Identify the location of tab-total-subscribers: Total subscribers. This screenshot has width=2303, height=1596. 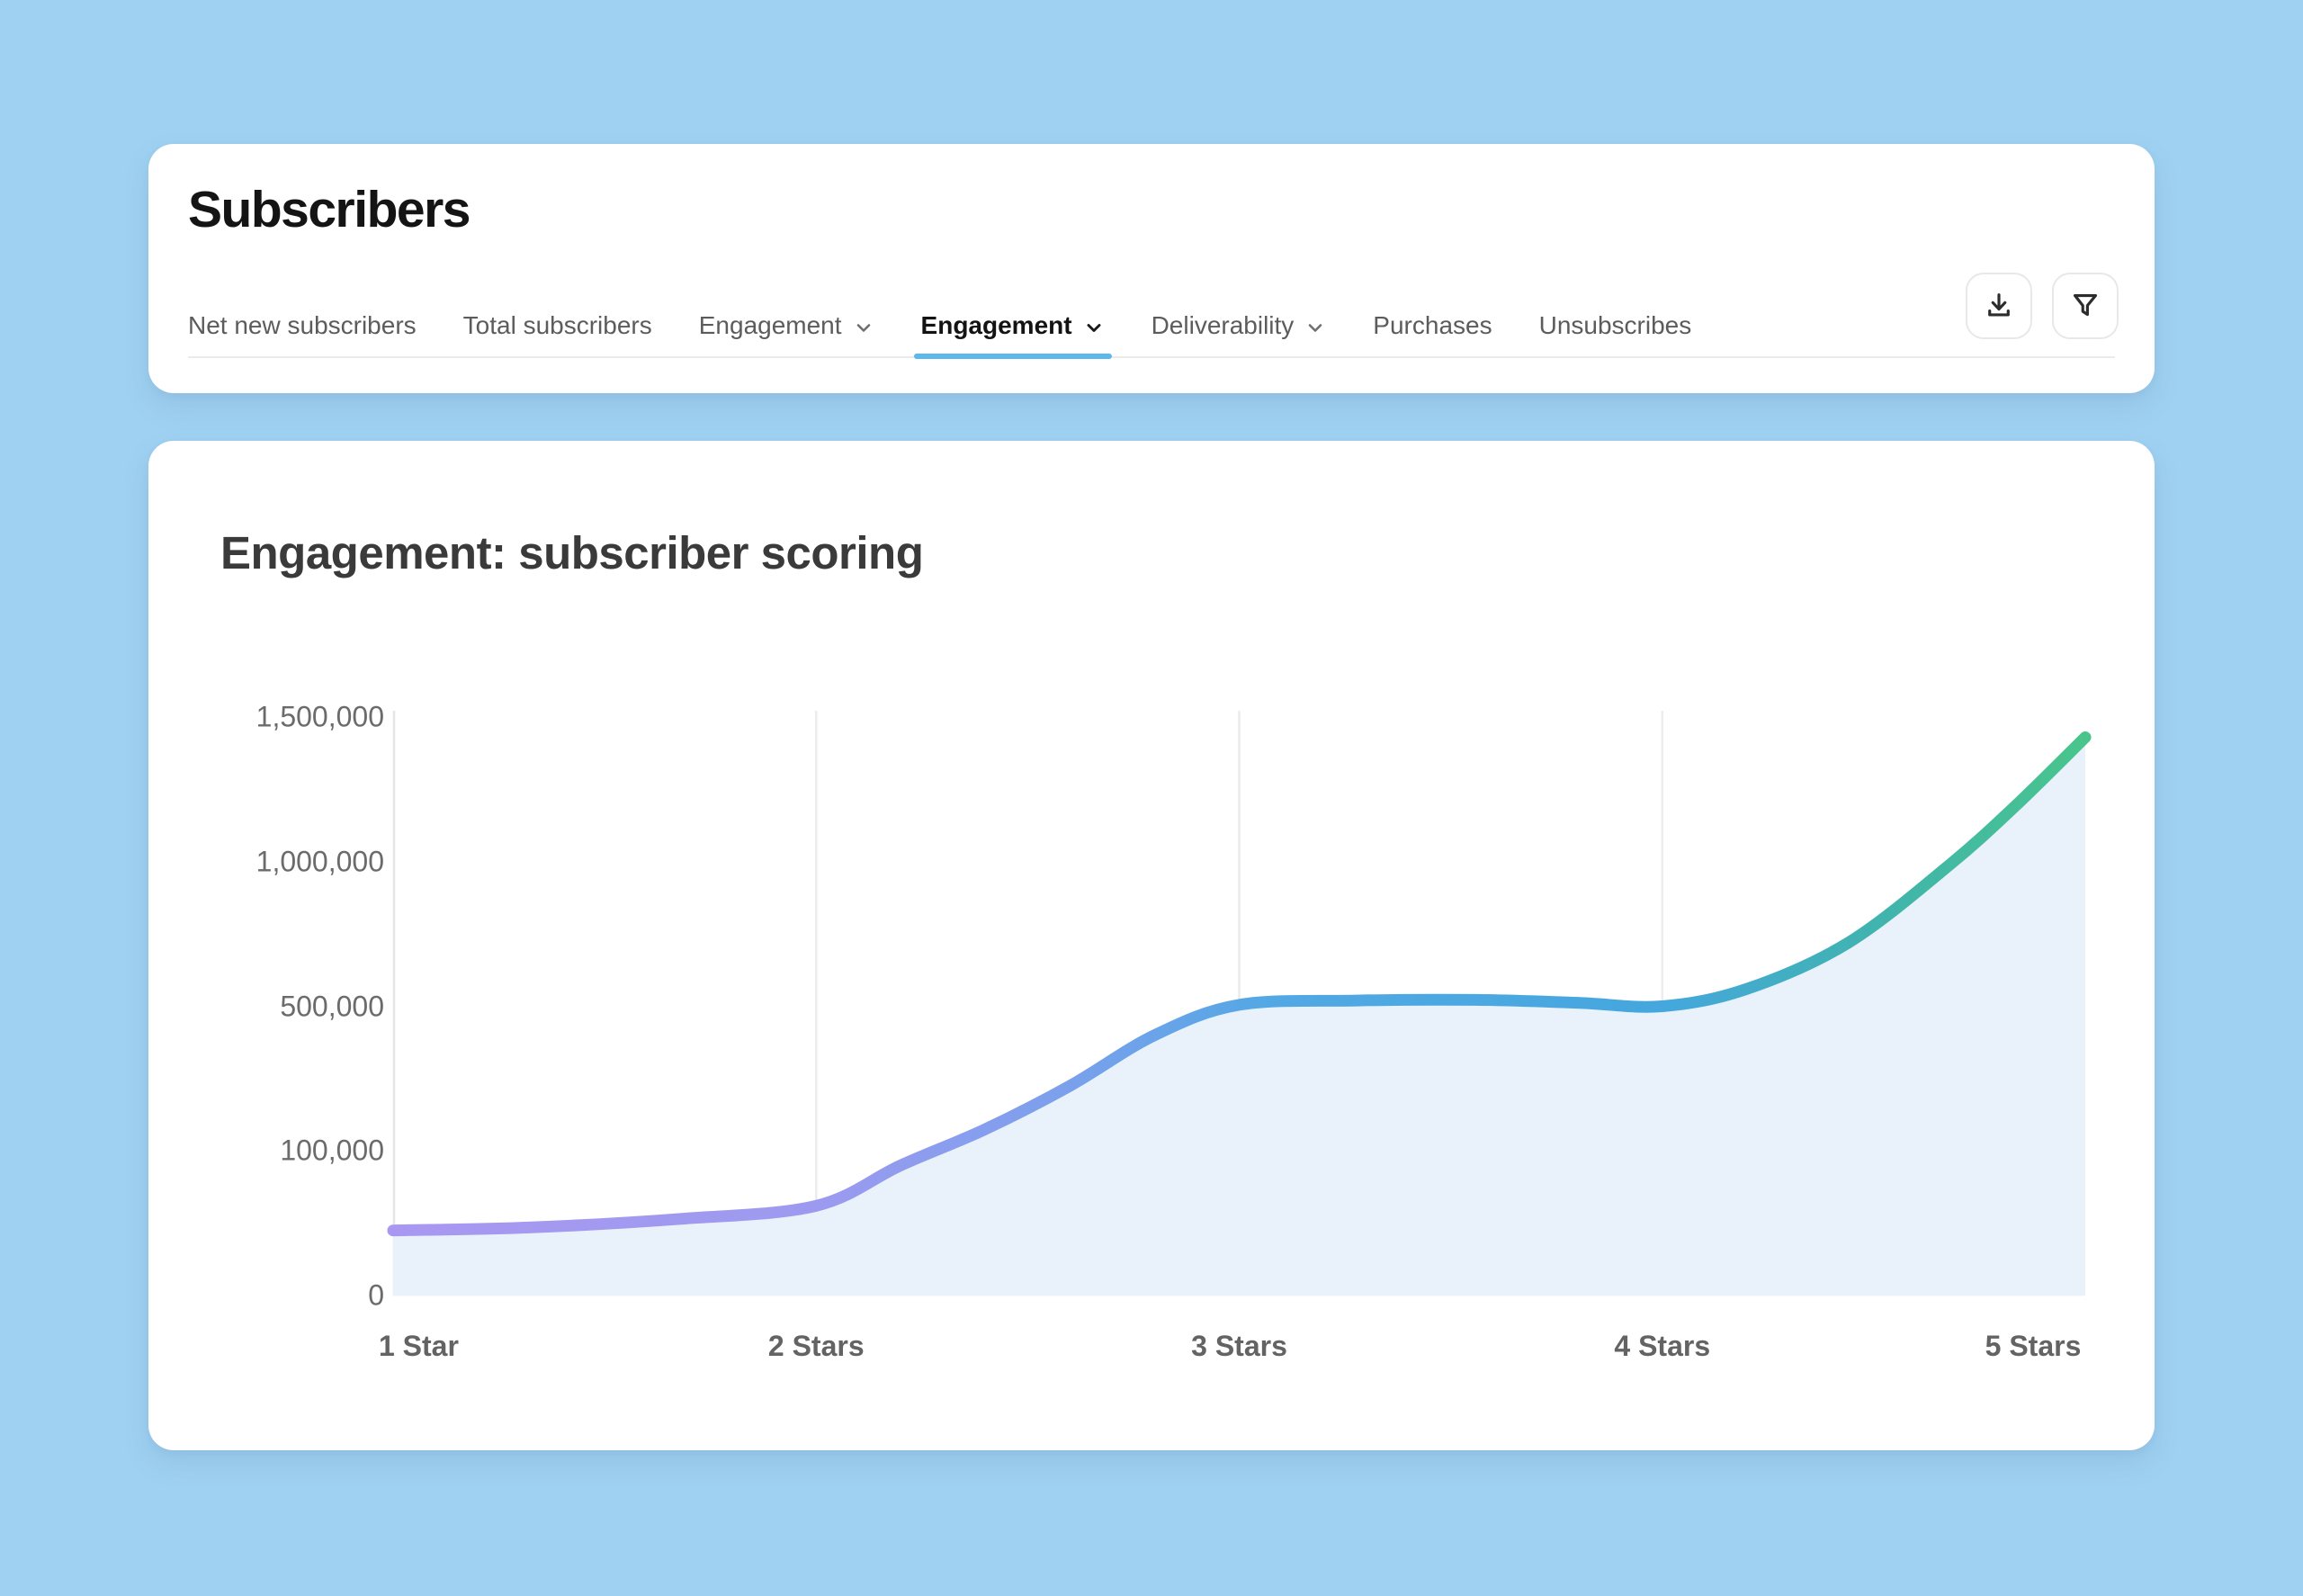
(558, 325).